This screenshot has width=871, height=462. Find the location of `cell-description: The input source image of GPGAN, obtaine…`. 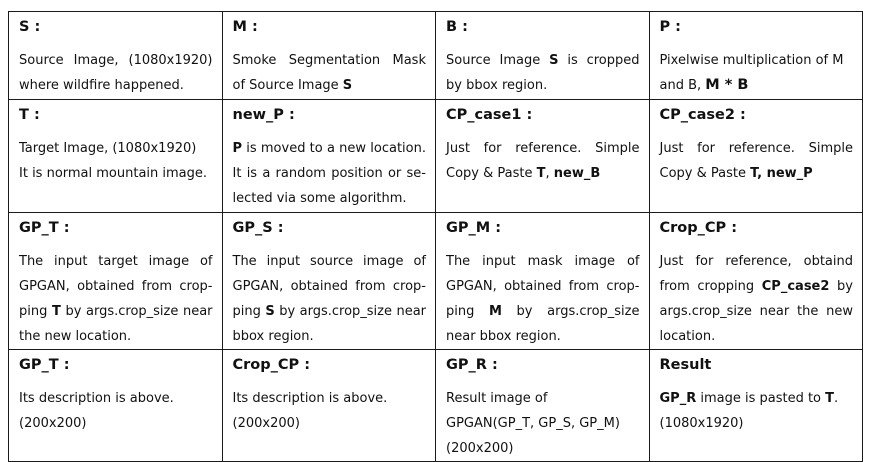

cell-description: The input source image of GPGAN, obtaine… is located at coordinates (330, 299).